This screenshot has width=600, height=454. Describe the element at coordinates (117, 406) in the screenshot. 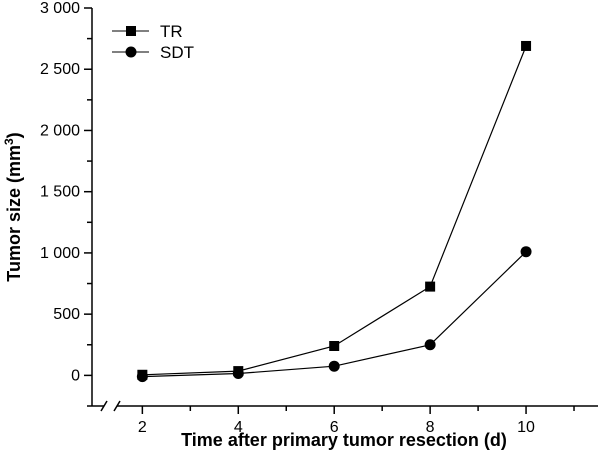

I see `x-axis-break-mark-right` at that location.